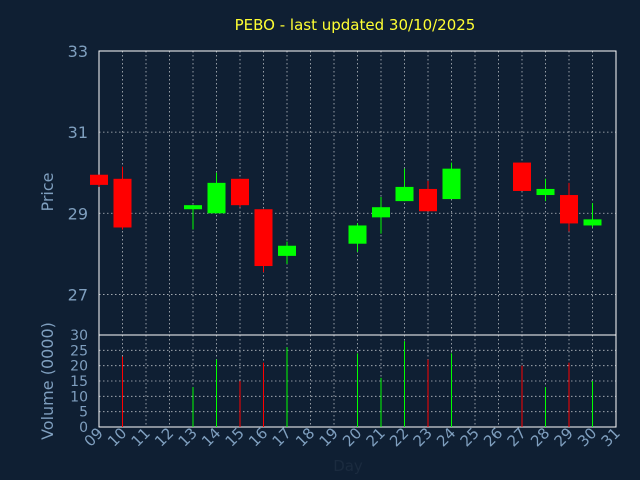 The height and width of the screenshot is (480, 640). I want to click on x-tick-label: 17, so click(282, 437).